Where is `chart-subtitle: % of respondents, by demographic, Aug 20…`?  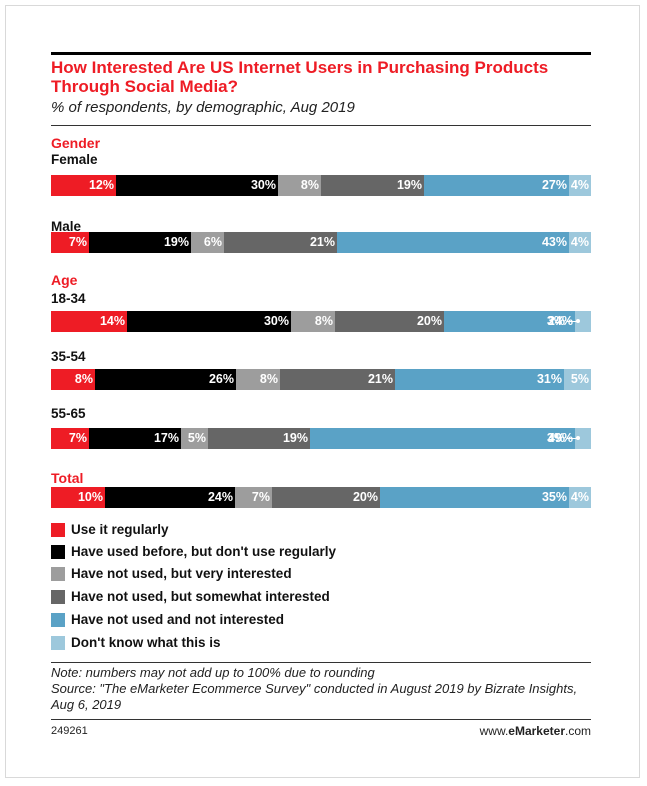 chart-subtitle: % of respondents, by demographic, Aug 20… is located at coordinates (203, 107).